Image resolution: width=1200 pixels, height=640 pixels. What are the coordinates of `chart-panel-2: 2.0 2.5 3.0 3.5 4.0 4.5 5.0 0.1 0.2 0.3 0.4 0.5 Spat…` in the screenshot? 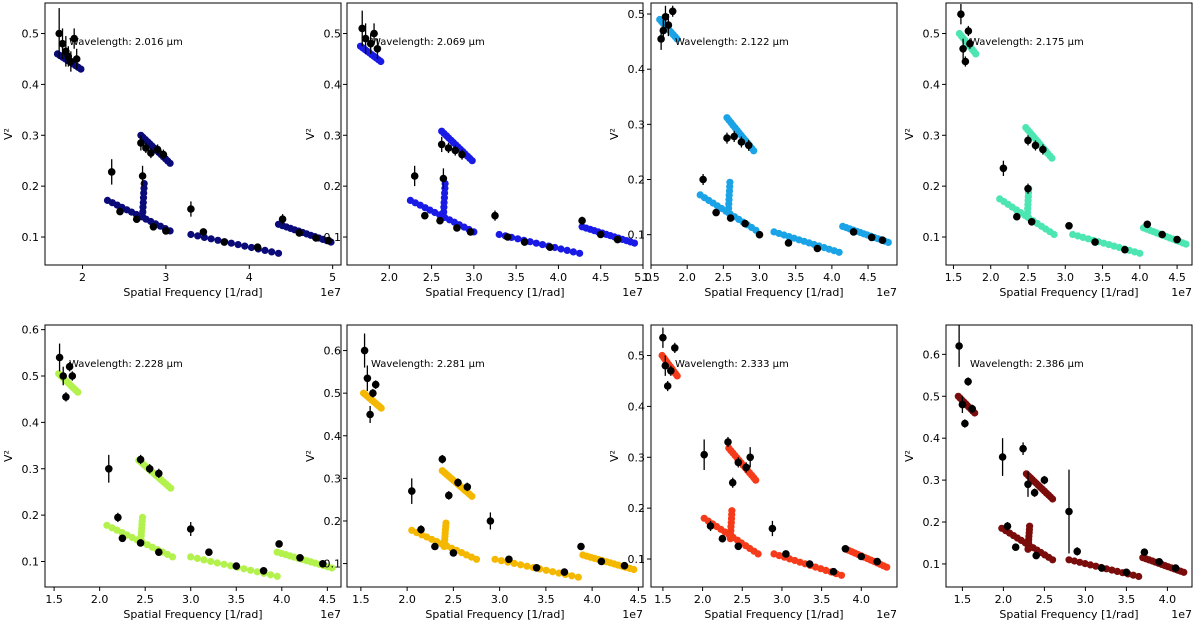 It's located at (478, 150).